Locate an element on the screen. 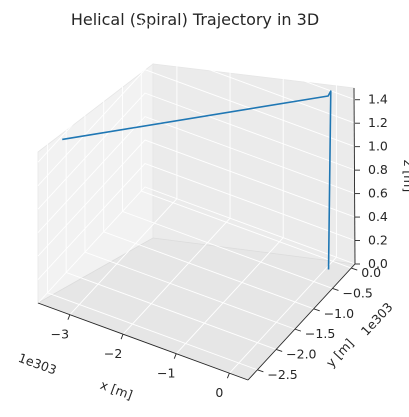 This screenshot has height=417, width=409. x-ticks: −3 −2 −1 0 is located at coordinates (140, 357).